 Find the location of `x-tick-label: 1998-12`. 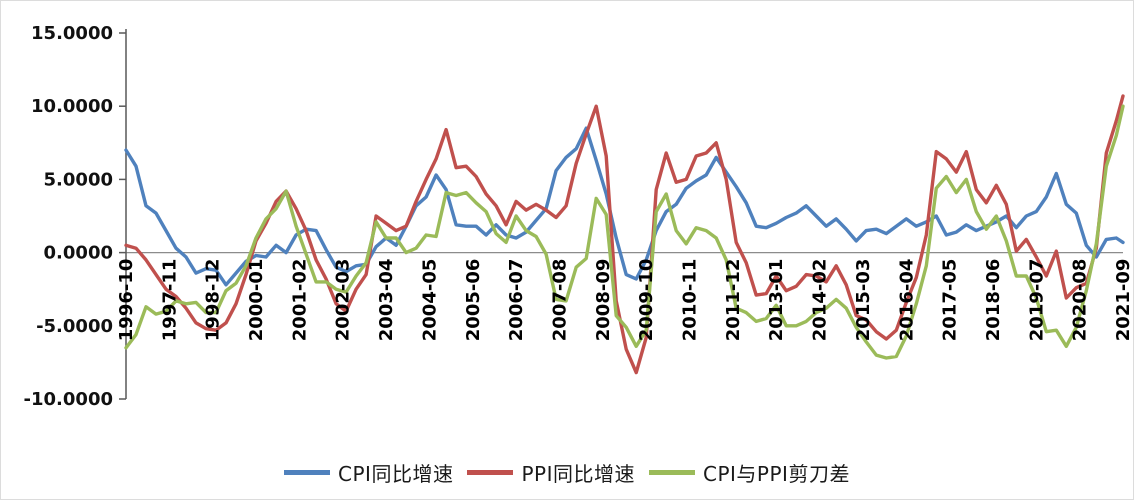

x-tick-label: 1998-12 is located at coordinates (213, 300).